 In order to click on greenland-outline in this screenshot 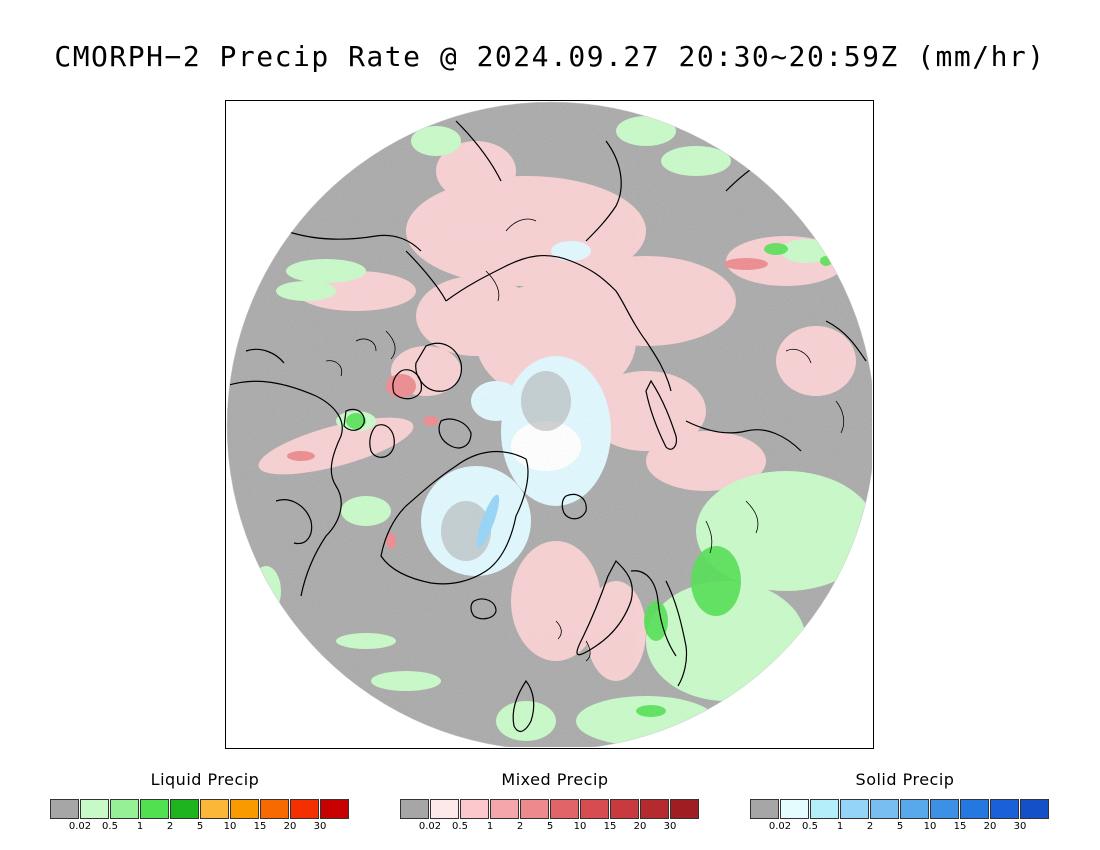, I will do `click(454, 518)`.